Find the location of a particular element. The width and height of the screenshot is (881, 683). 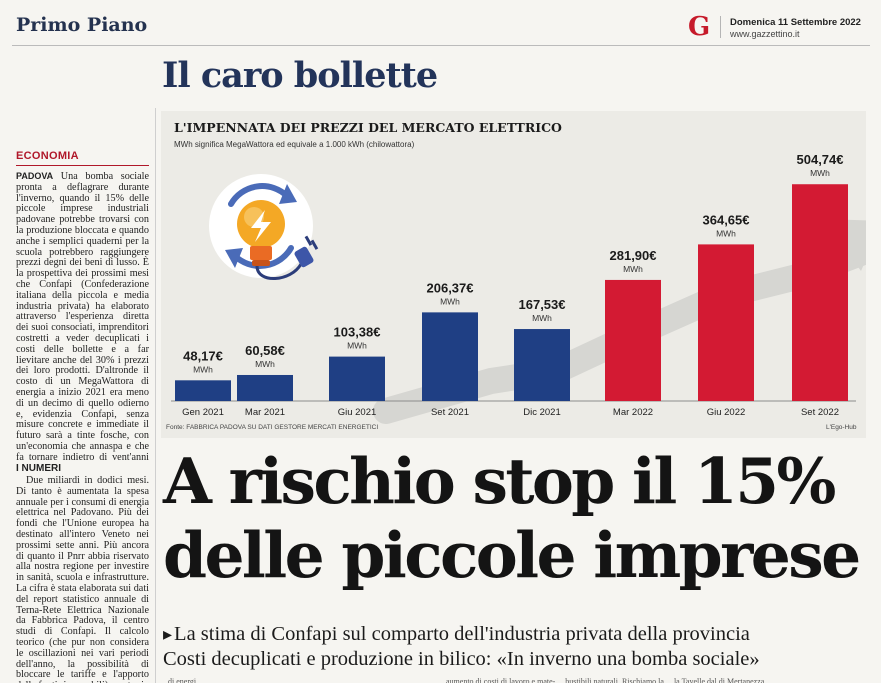

chart-credit: L'Ego-Hub is located at coordinates (841, 427).